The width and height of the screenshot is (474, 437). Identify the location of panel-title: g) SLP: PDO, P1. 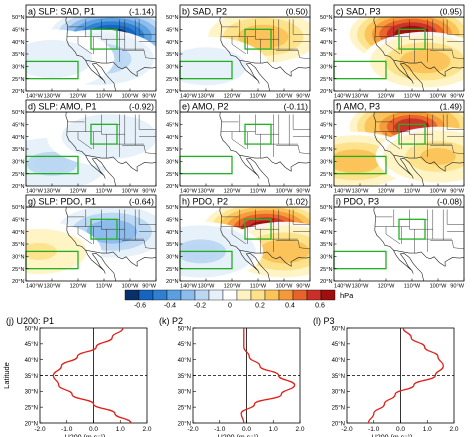
(62, 202).